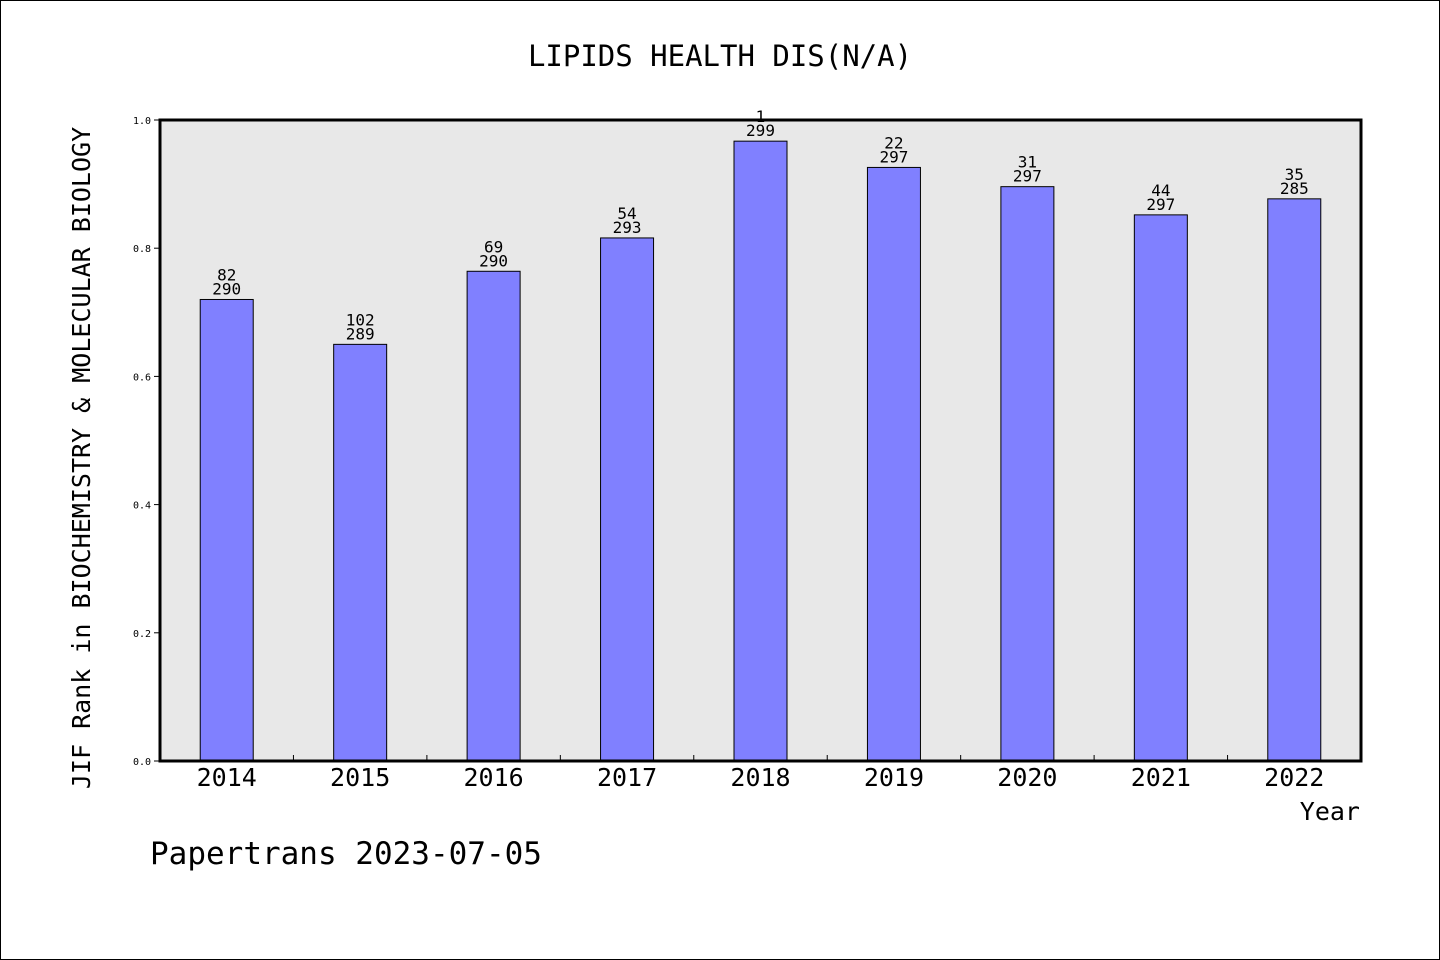 The height and width of the screenshot is (960, 1440). What do you see at coordinates (893, 464) in the screenshot?
I see `bar-2019` at bounding box center [893, 464].